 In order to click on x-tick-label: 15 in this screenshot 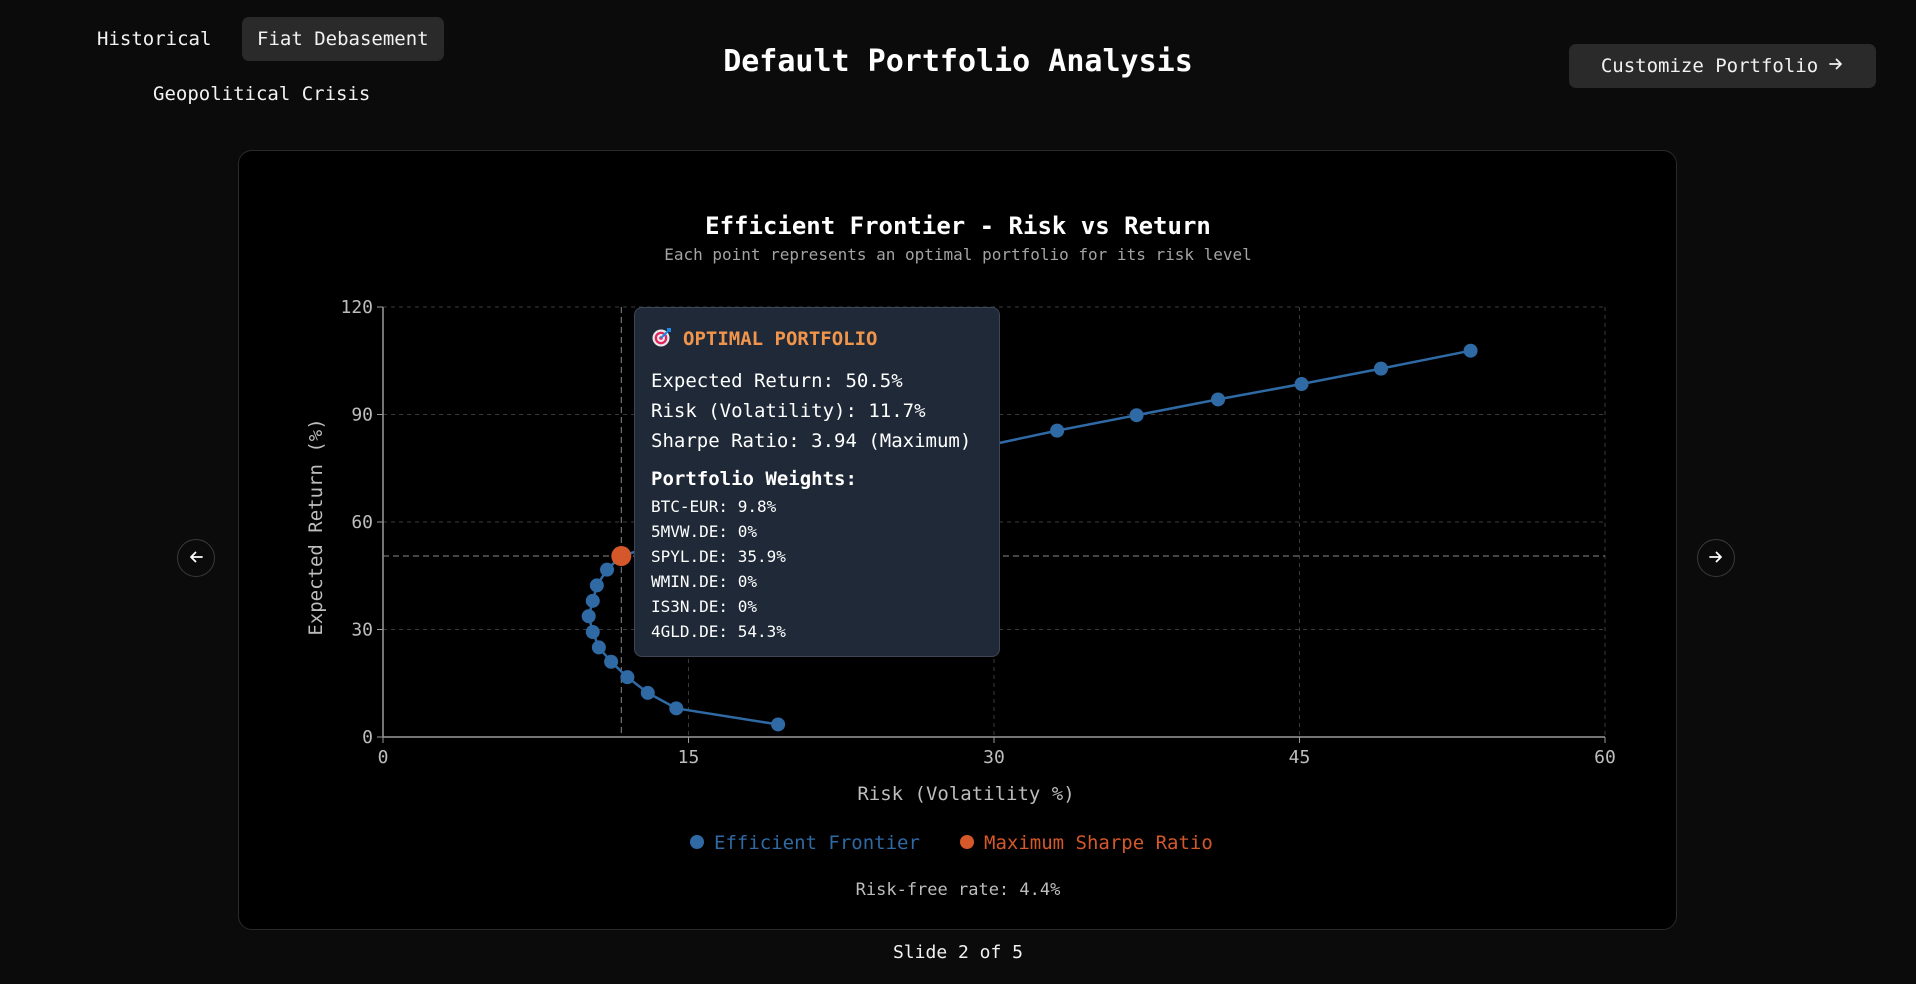, I will do `click(689, 757)`.